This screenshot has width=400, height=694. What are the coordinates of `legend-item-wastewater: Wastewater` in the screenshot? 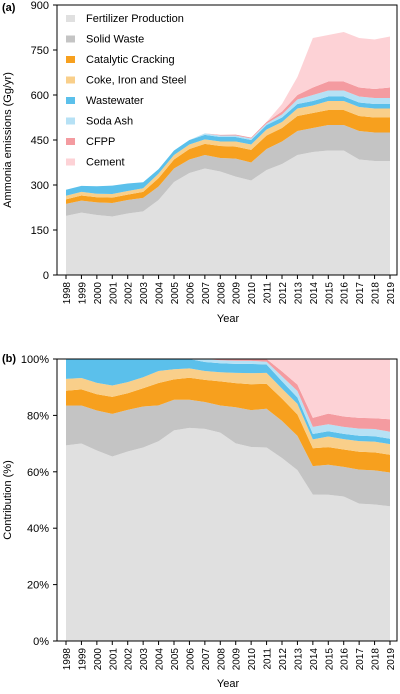 It's located at (105, 101).